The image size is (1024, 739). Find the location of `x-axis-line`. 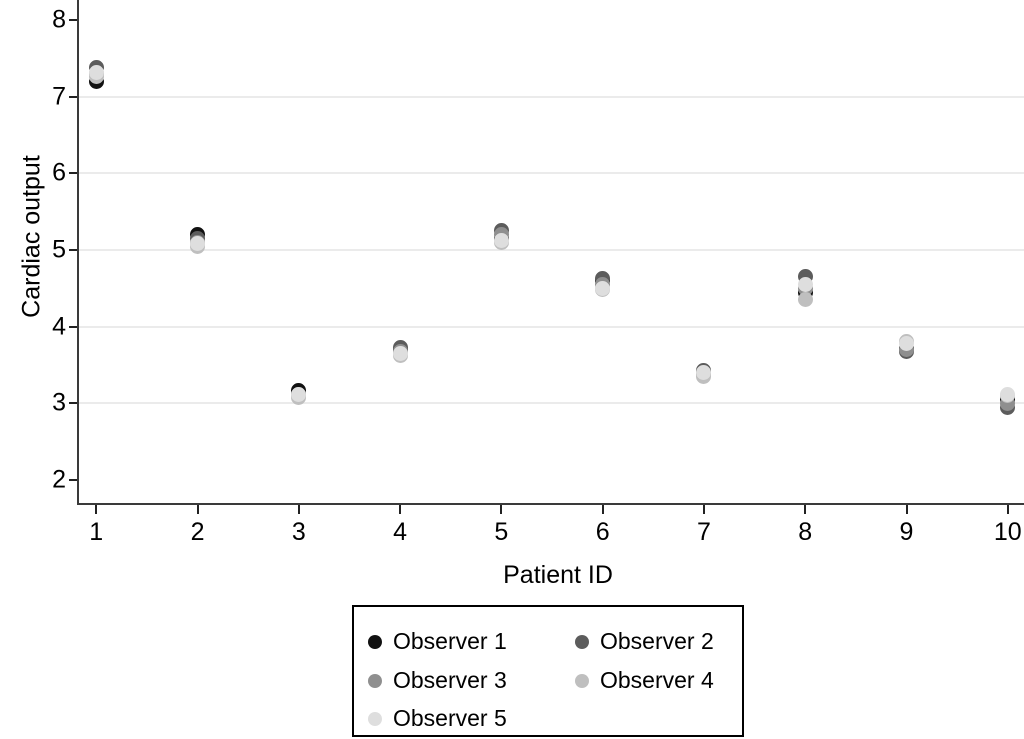

x-axis-line is located at coordinates (550, 504).